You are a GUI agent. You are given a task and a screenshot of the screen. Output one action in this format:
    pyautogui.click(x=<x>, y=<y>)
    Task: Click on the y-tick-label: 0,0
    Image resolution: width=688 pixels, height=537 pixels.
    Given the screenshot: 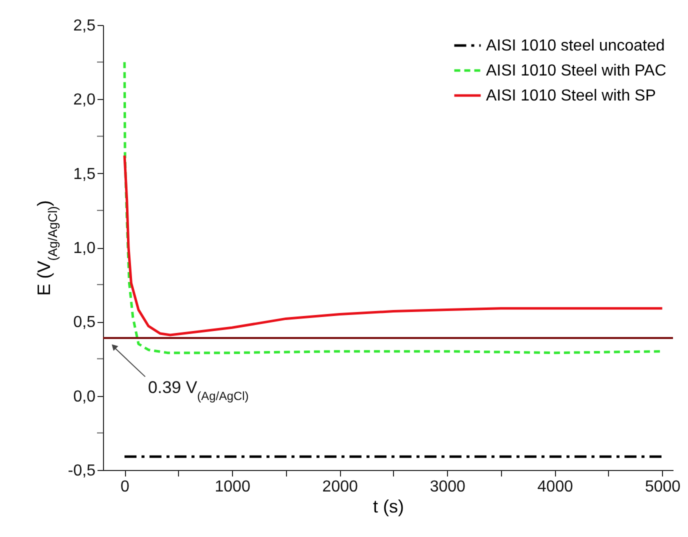 What is the action you would take?
    pyautogui.click(x=84, y=397)
    